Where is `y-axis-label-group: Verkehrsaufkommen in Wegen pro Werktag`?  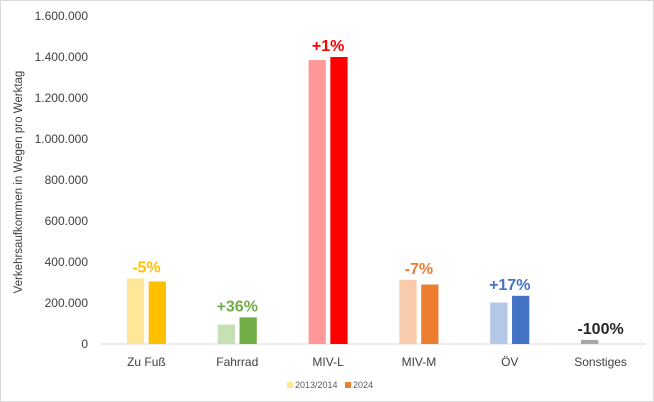 y-axis-label-group: Verkehrsaufkommen in Wegen pro Werktag is located at coordinates (19, 182).